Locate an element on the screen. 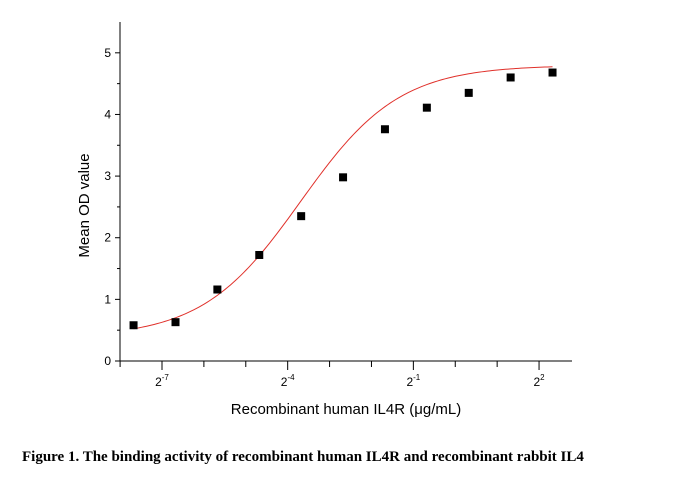 This screenshot has height=479, width=700. x-tick-label-exponent: 2 is located at coordinates (542, 377).